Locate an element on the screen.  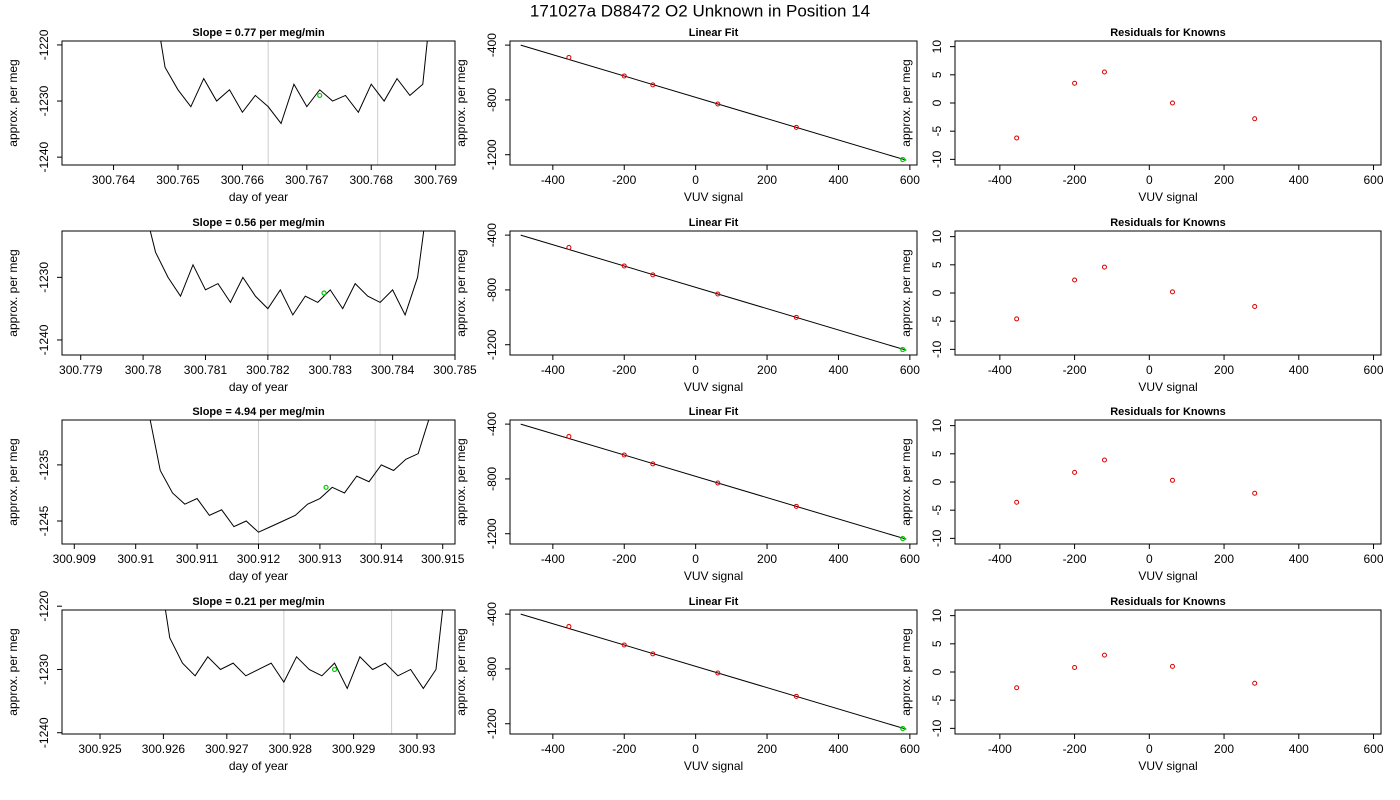
x-tick-label: 300.928 is located at coordinates (290, 749).